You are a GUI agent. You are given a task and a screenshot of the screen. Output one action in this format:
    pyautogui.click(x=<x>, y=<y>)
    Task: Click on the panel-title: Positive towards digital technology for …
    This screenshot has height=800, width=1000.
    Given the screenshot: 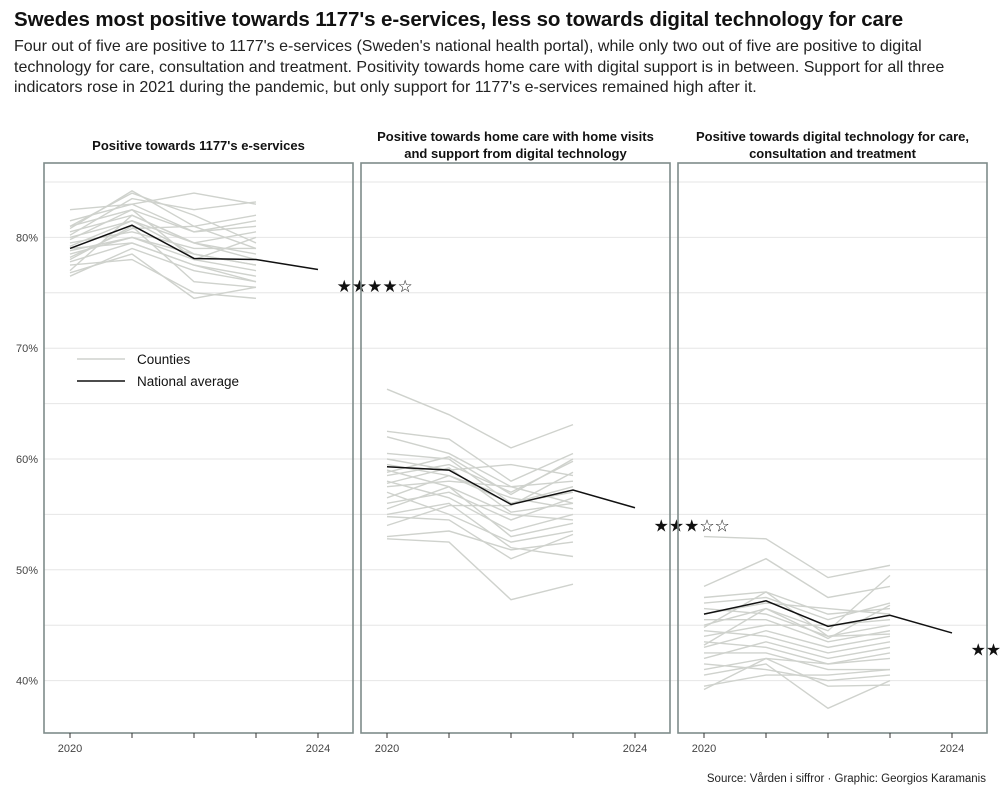 What is the action you would take?
    pyautogui.click(x=832, y=136)
    